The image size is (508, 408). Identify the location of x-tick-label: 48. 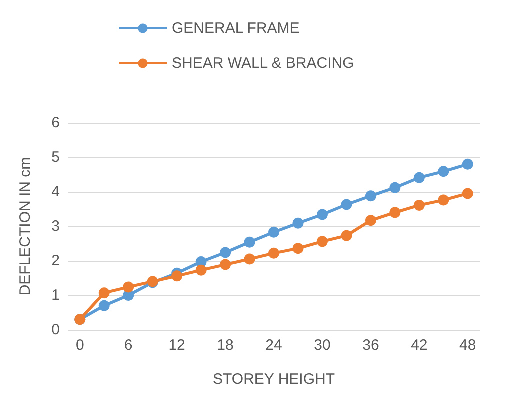
(468, 345).